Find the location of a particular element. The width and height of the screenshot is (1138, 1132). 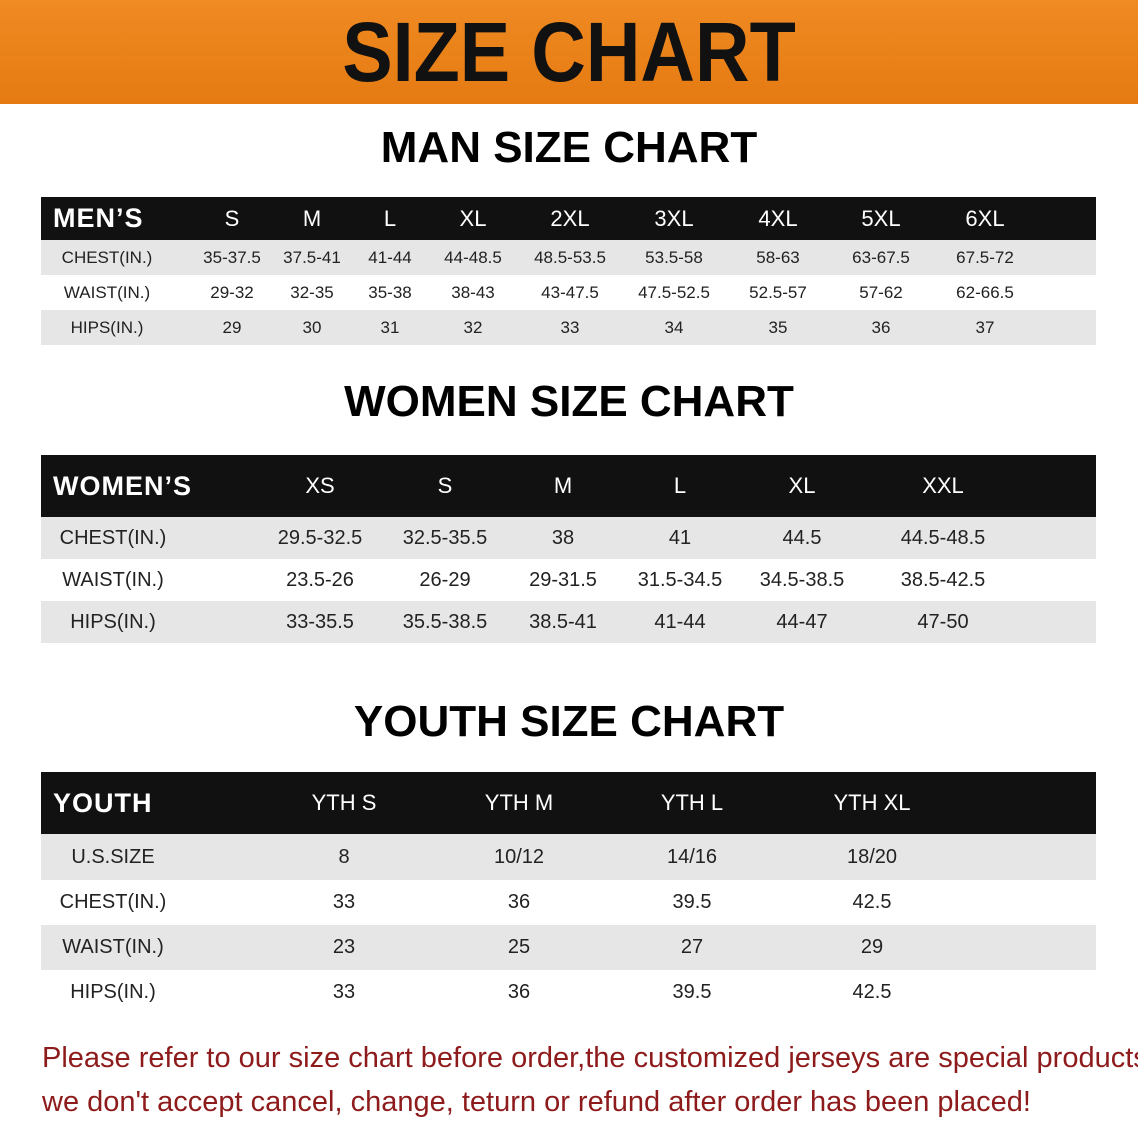

row-value: 43-47.5 is located at coordinates (570, 292).